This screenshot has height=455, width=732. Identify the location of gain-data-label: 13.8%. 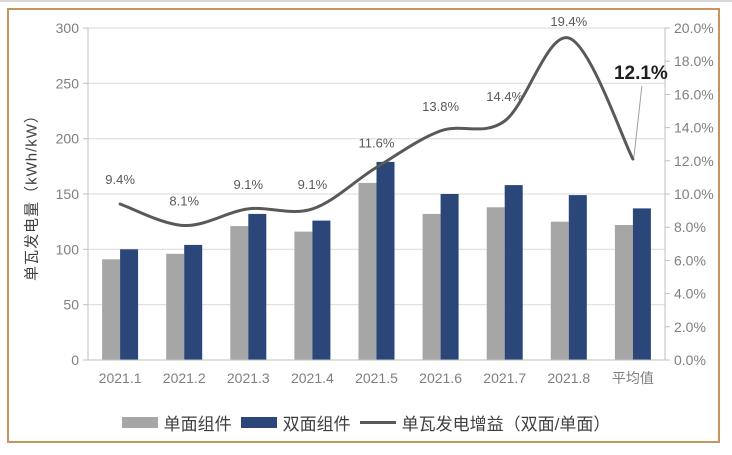
(440, 106).